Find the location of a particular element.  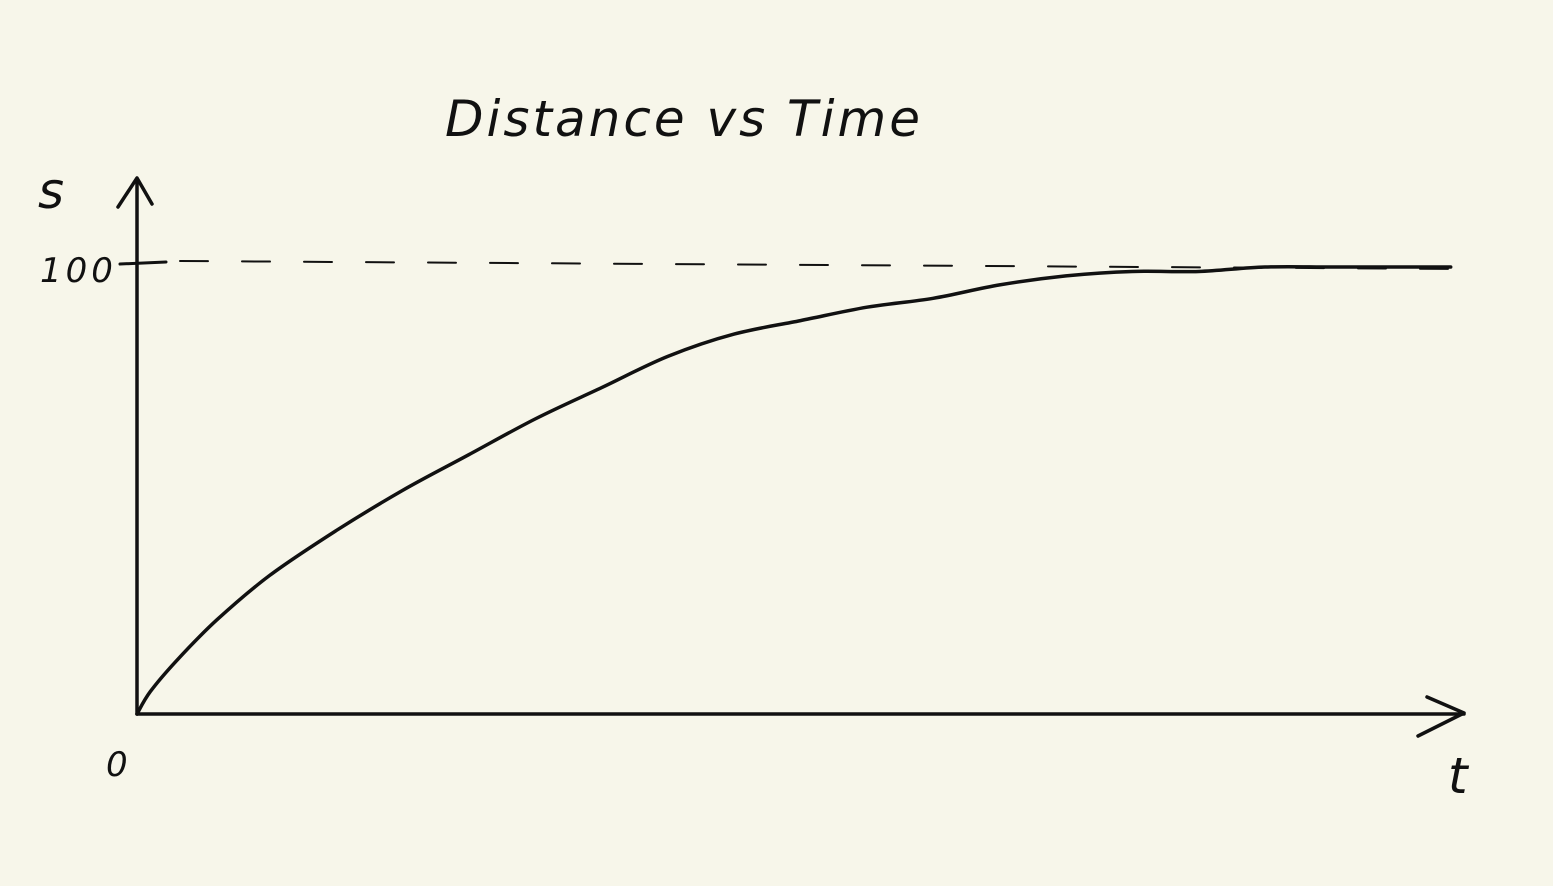

chart-title: Distance vs Time is located at coordinates (684, 119).